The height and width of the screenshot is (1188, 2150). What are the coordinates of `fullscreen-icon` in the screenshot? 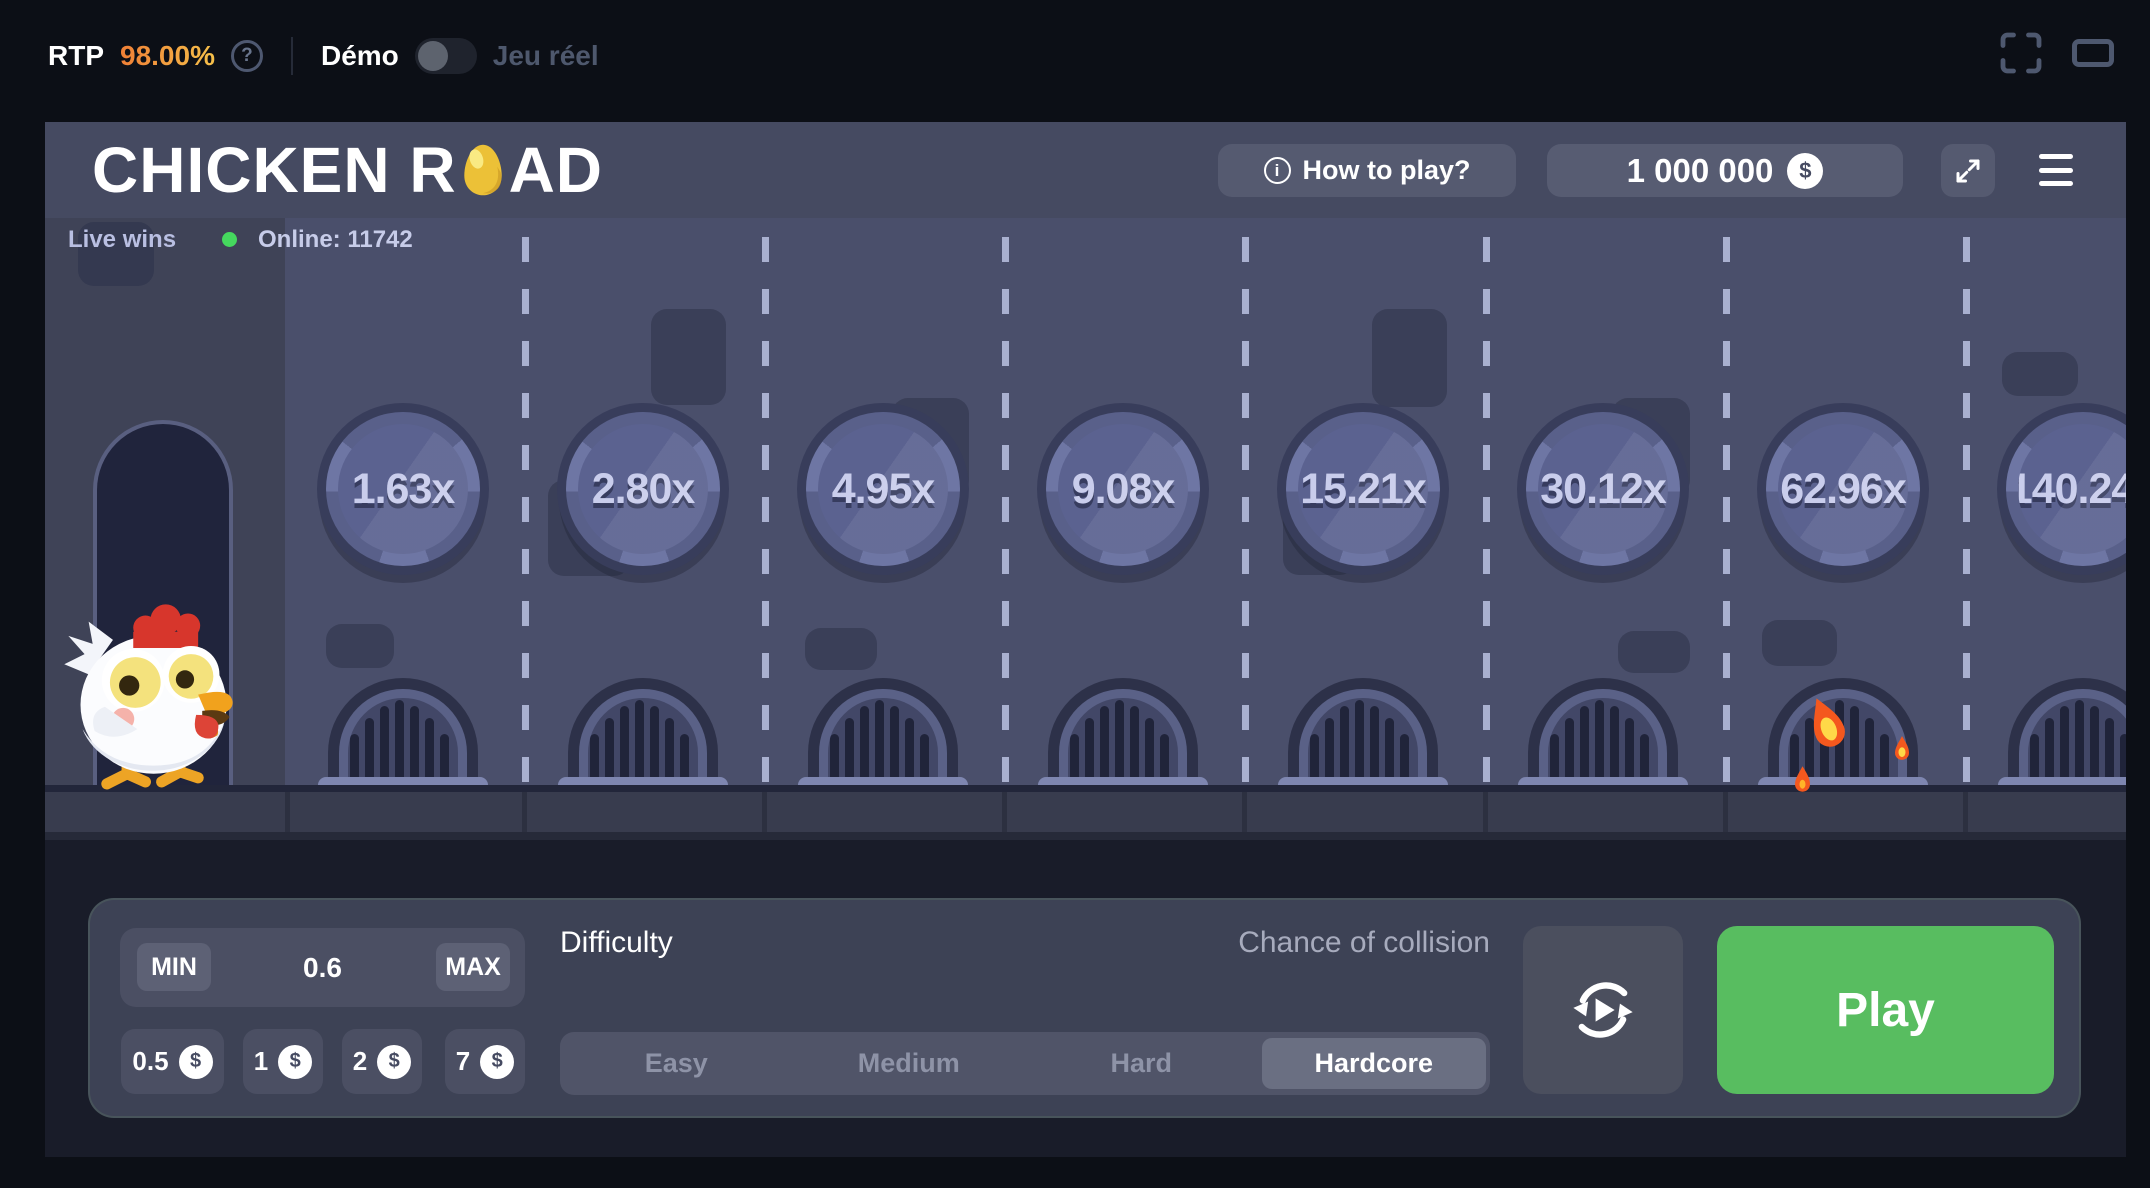 It's located at (2021, 53).